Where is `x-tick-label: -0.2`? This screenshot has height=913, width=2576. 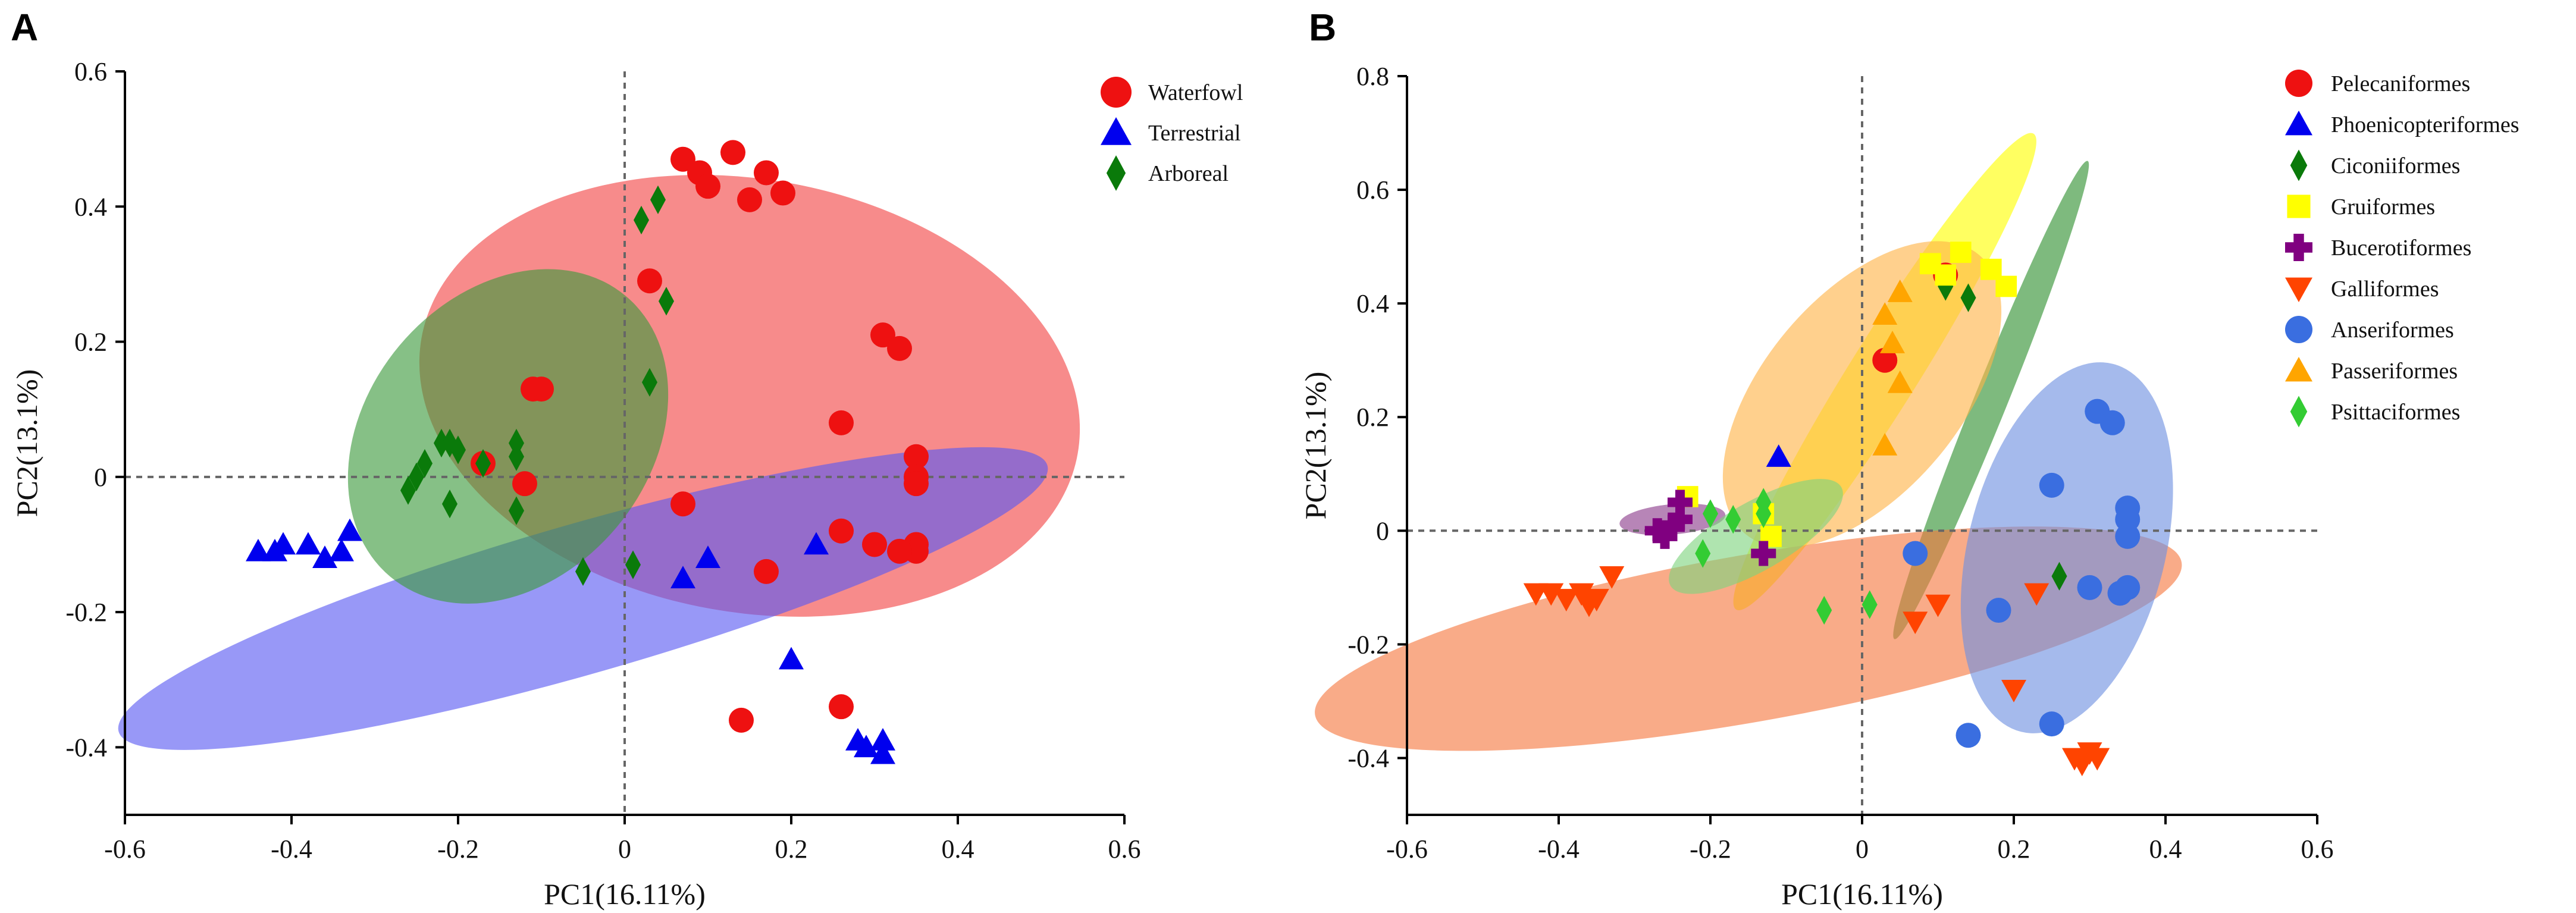 x-tick-label: -0.2 is located at coordinates (458, 849).